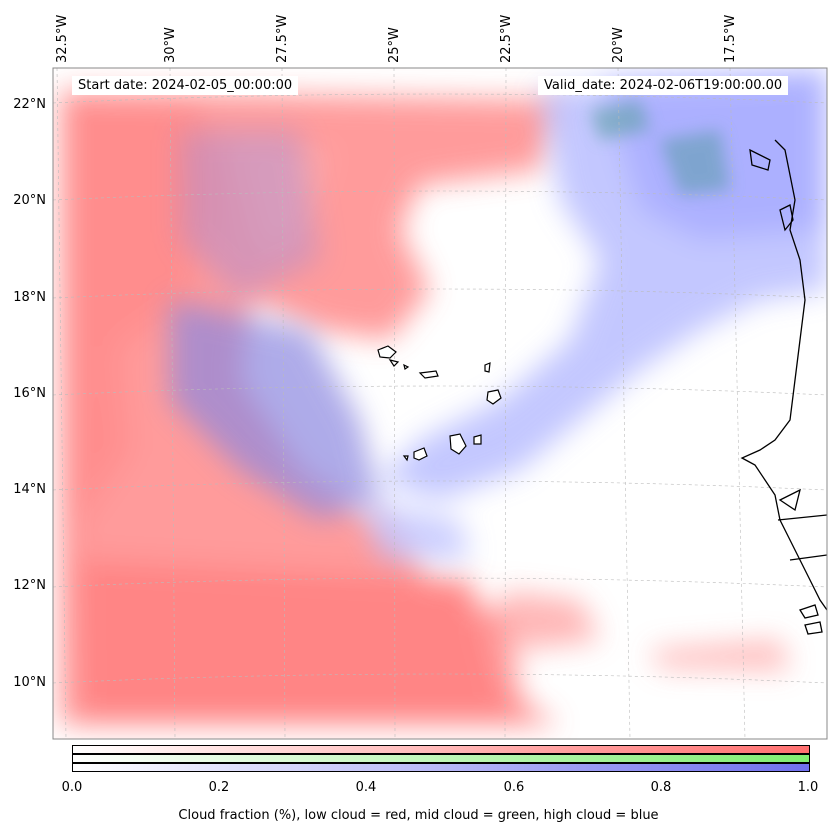 The height and width of the screenshot is (836, 837). I want to click on lon-label: 32.5°W, so click(62, 38).